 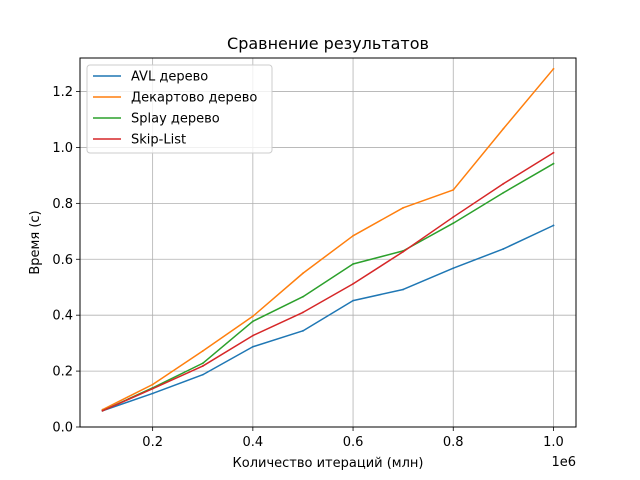 I want to click on y-axis-label: Время (с), so click(x=35, y=242).